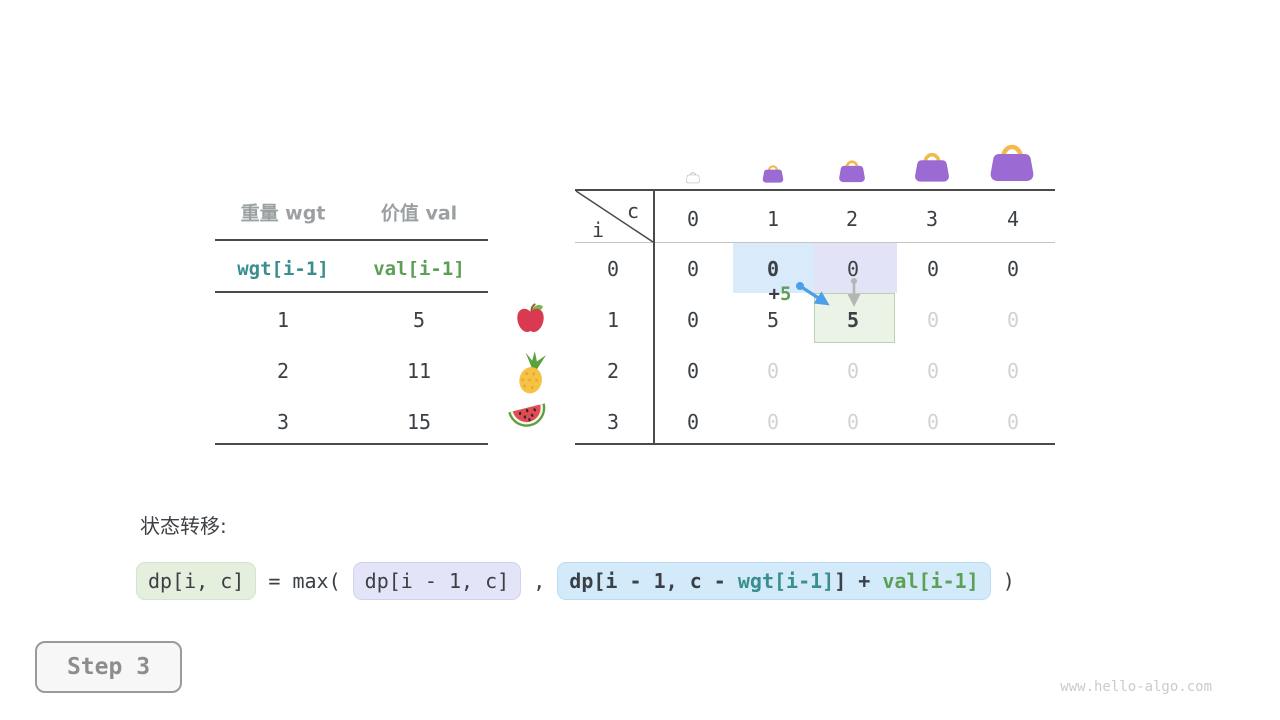  What do you see at coordinates (108, 667) in the screenshot?
I see `step-button: Step 3` at bounding box center [108, 667].